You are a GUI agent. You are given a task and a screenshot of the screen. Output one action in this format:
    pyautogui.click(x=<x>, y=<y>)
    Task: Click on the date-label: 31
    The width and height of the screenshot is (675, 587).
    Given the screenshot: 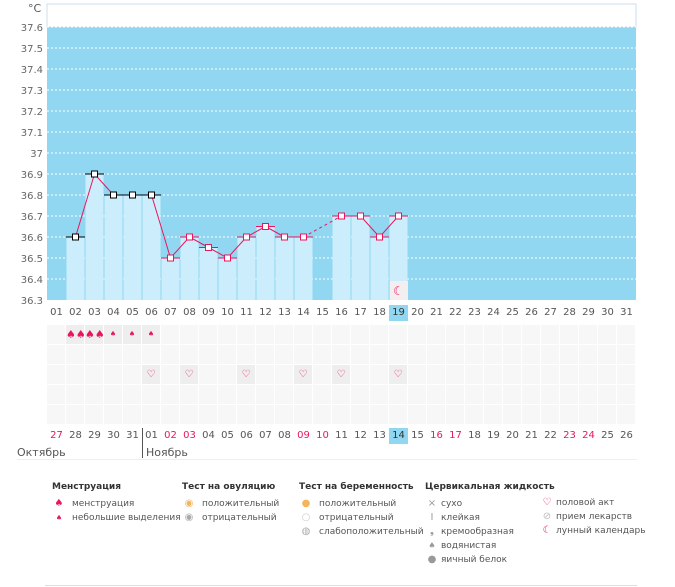 What is the action you would take?
    pyautogui.click(x=132, y=435)
    